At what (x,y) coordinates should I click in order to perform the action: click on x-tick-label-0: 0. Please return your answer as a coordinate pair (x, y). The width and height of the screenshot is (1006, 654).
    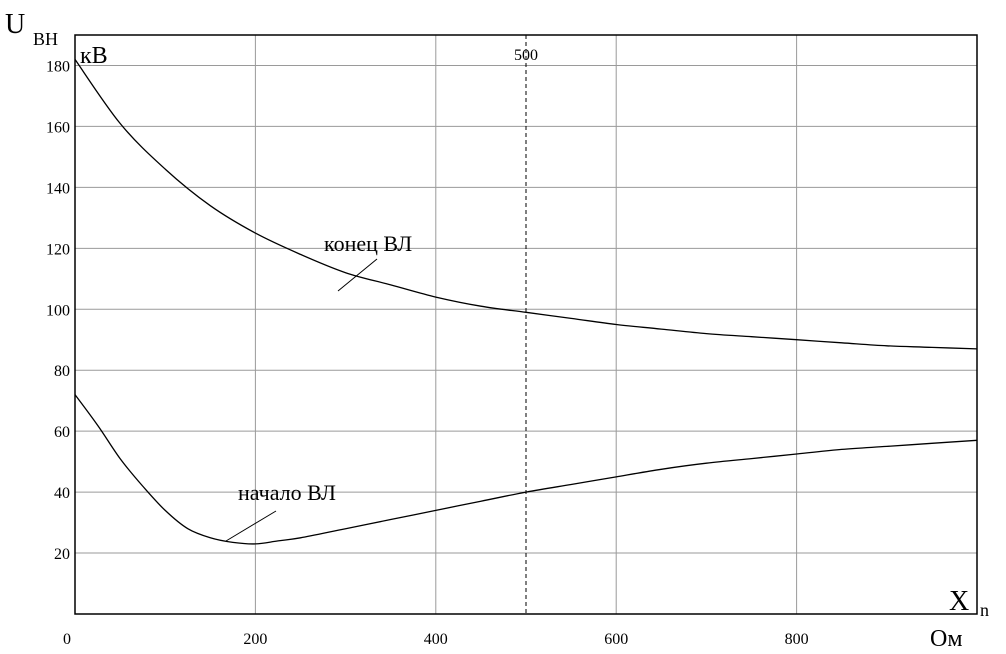
    Looking at the image, I should click on (67, 639).